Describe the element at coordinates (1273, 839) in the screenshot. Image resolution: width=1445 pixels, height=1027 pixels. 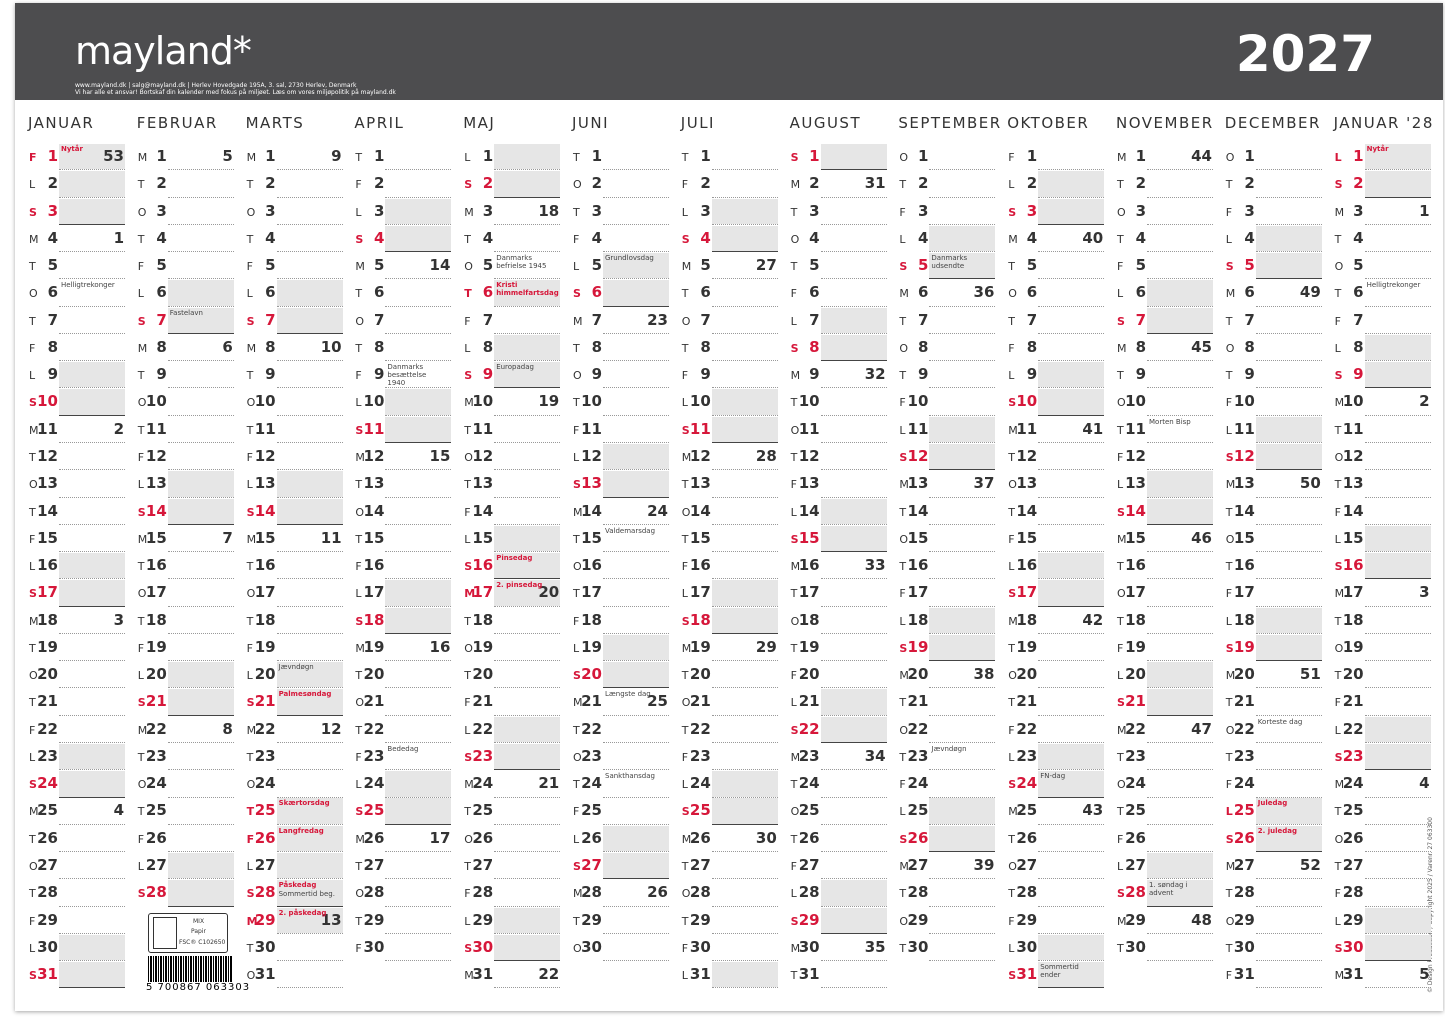
I see `day-row: S 26 2. juledag` at that location.